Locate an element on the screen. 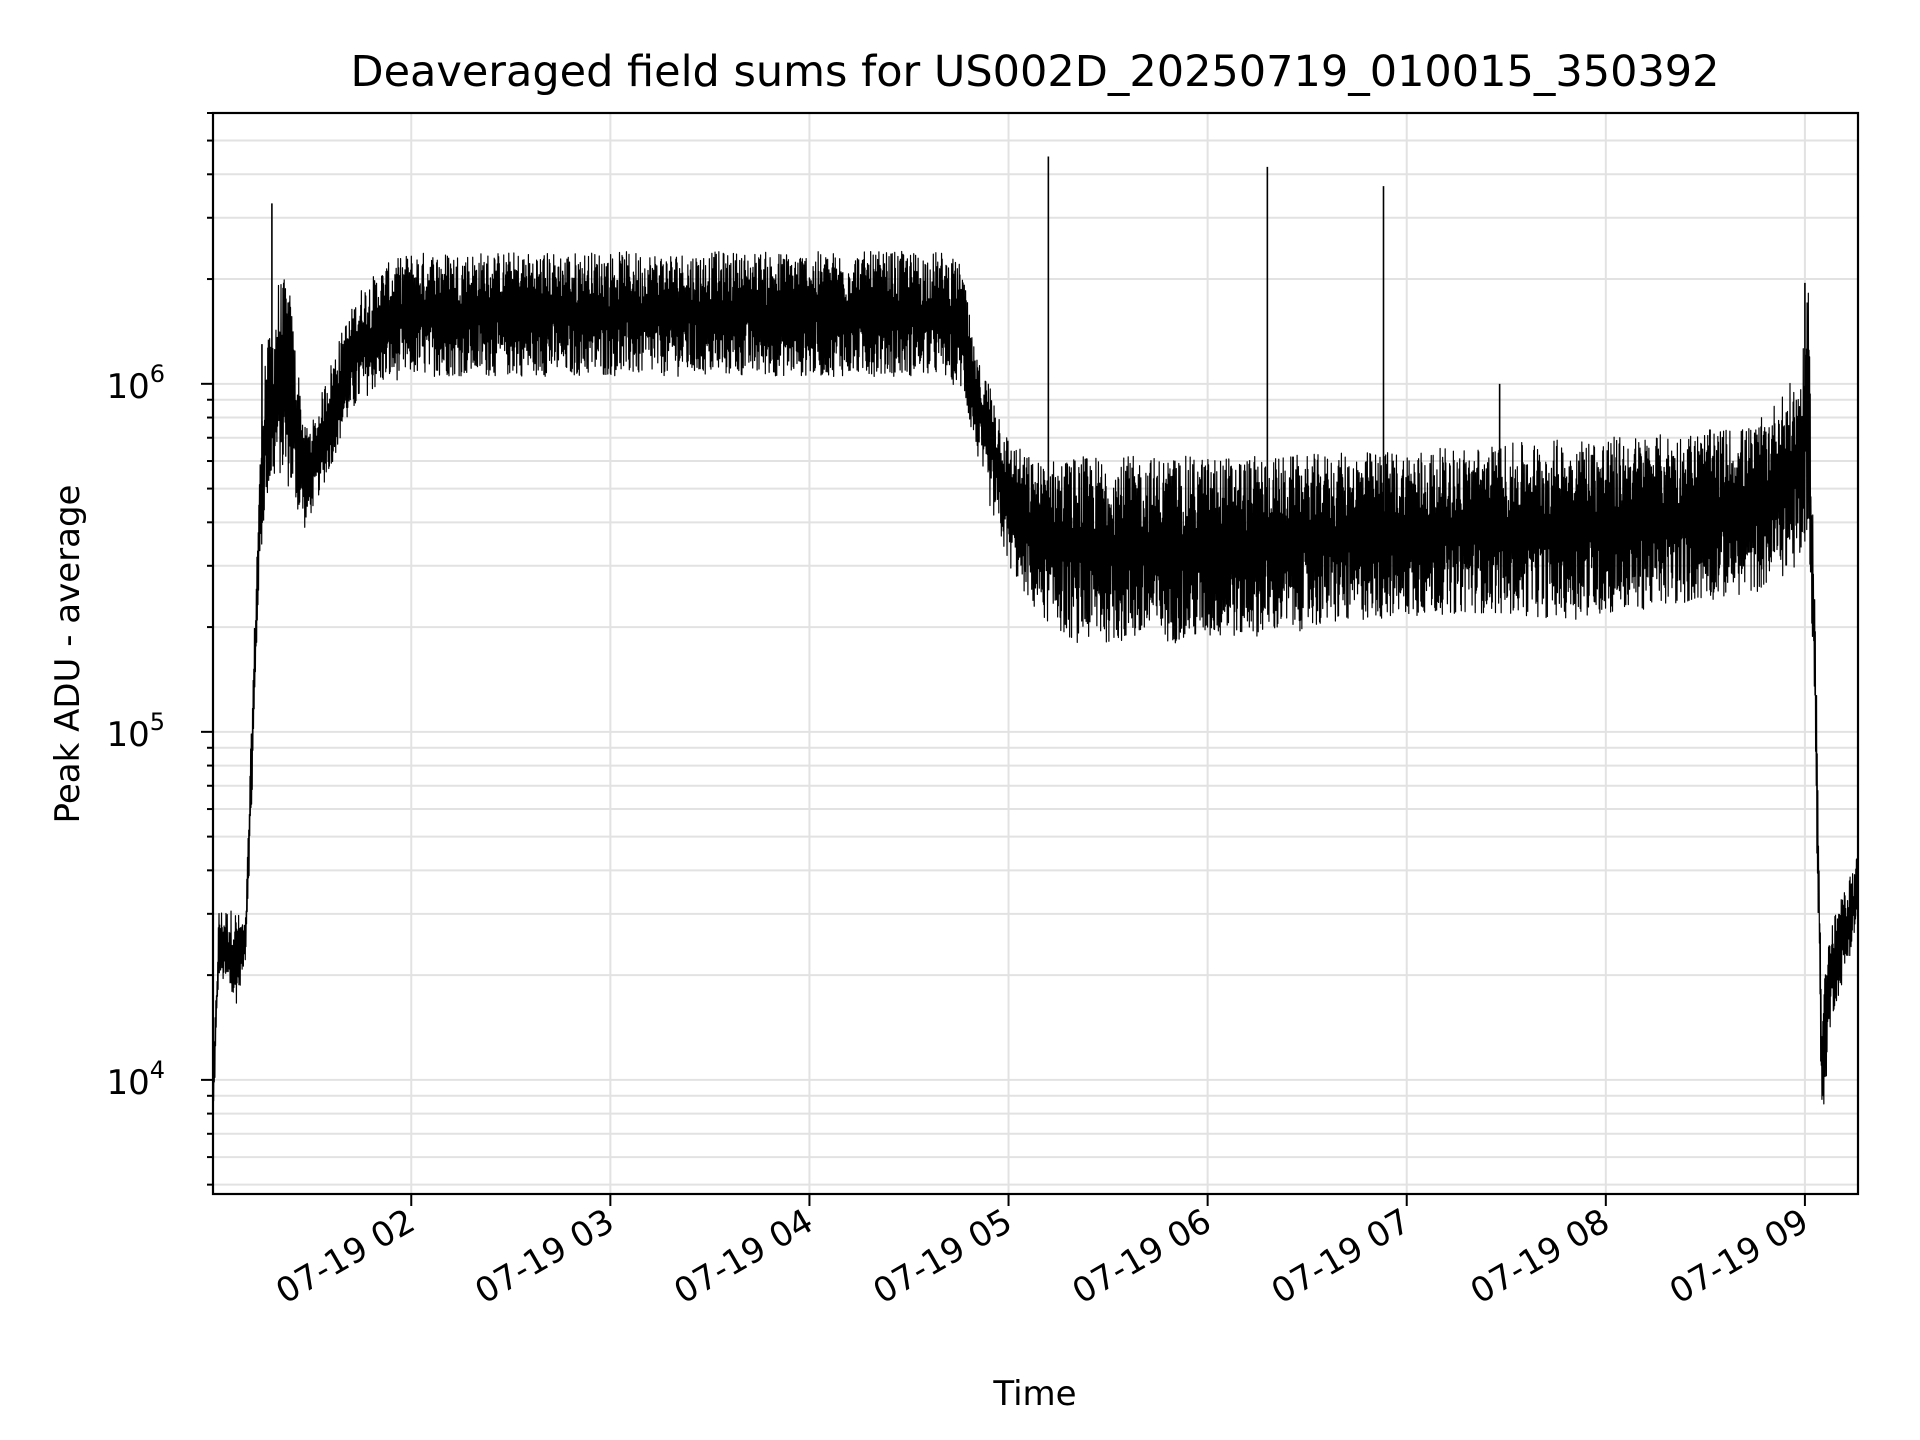 The width and height of the screenshot is (1920, 1440). x-axis-label: Time is located at coordinates (1034, 1394).